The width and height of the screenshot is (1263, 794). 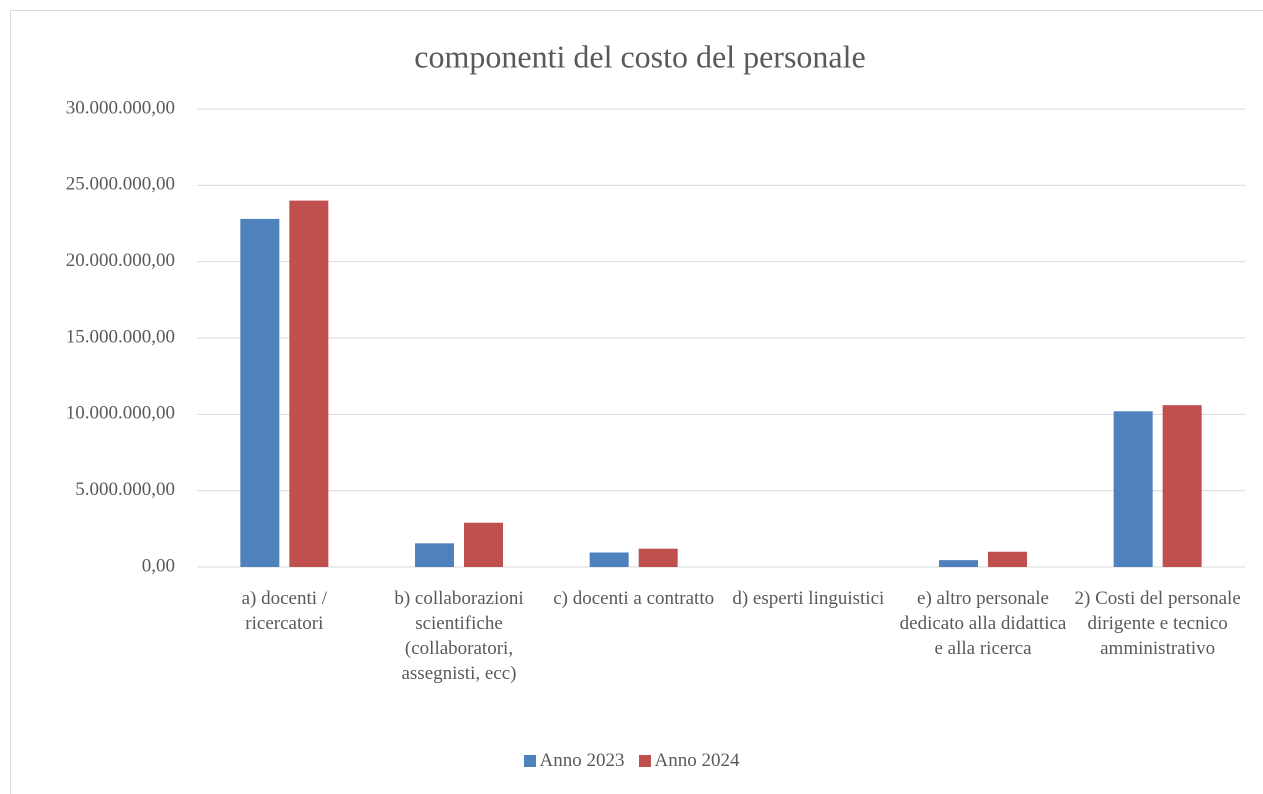 What do you see at coordinates (631, 761) in the screenshot?
I see `legend: Anno 2023 Anno 2024` at bounding box center [631, 761].